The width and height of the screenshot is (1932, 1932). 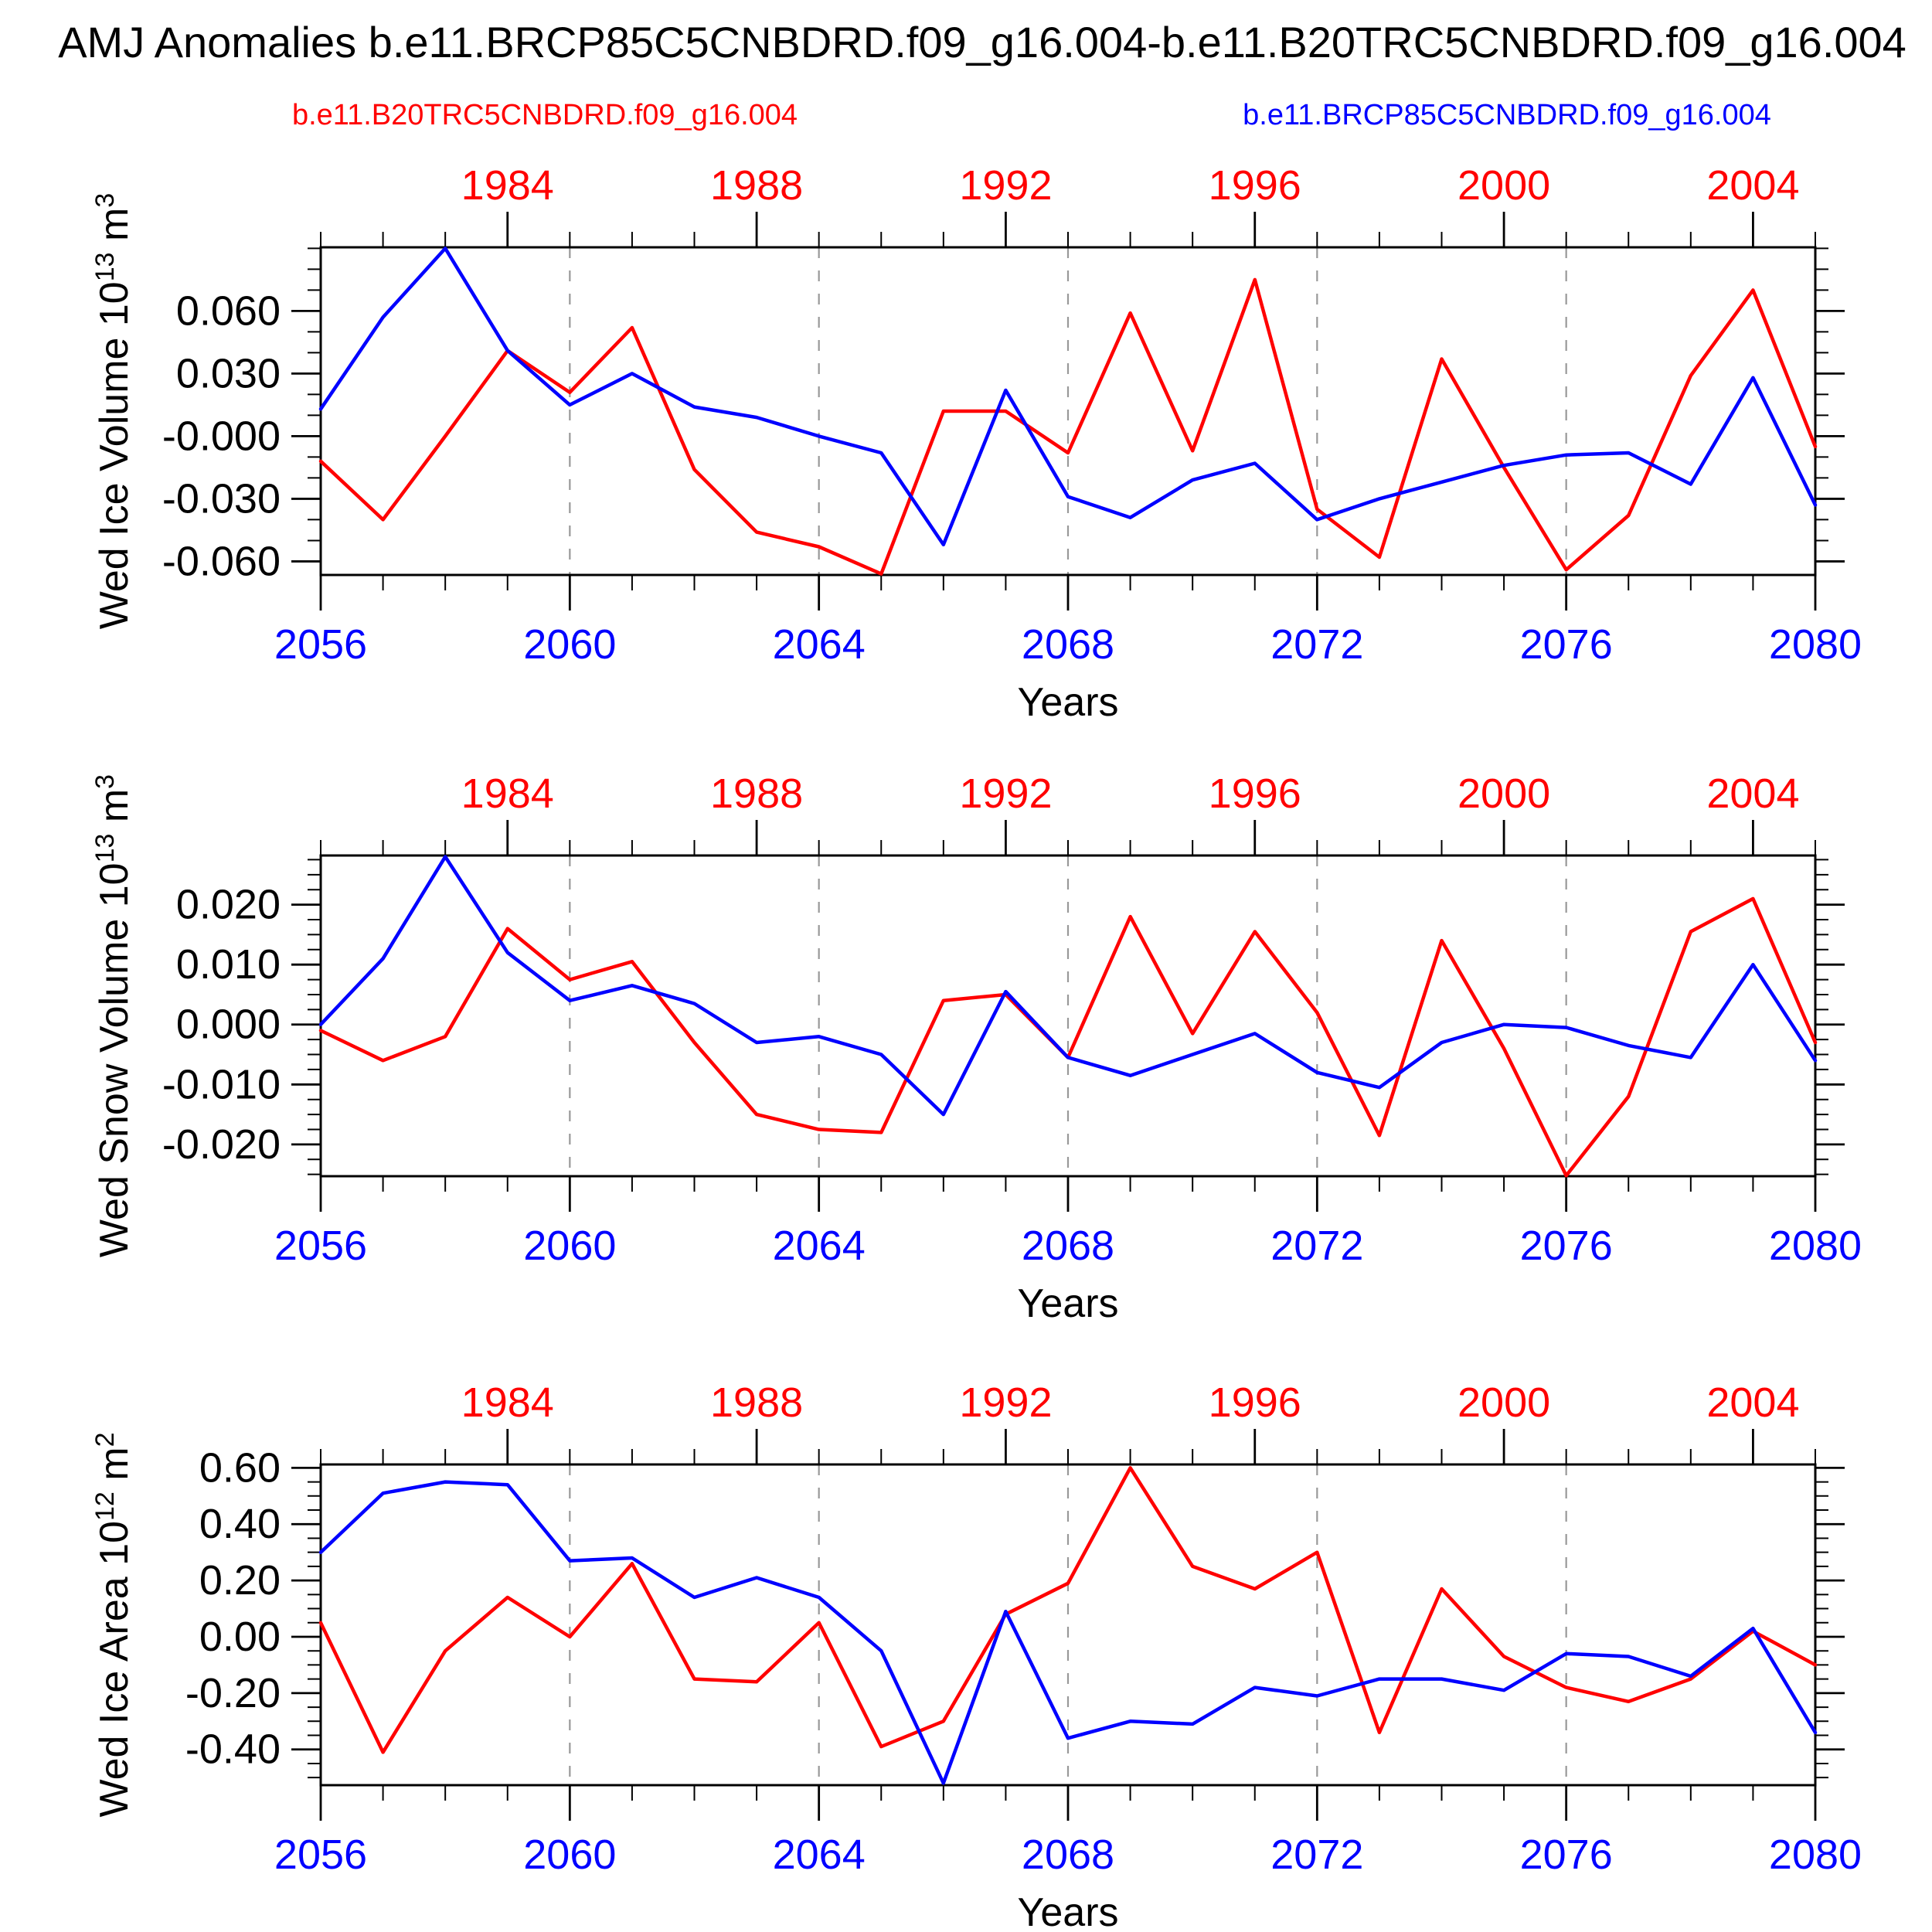 I want to click on y-tick-label: -0.40, so click(x=233, y=1750).